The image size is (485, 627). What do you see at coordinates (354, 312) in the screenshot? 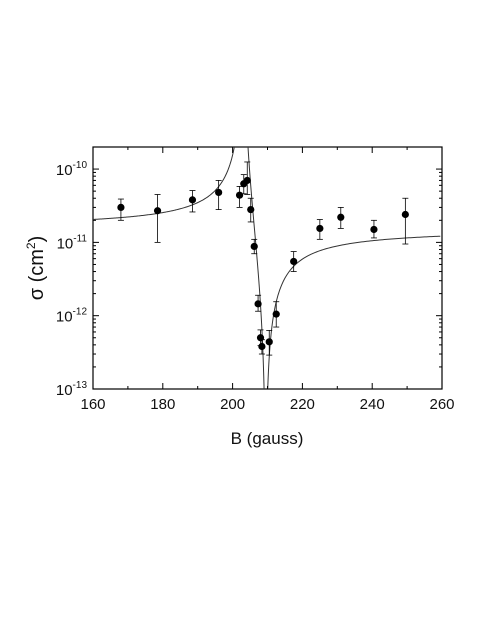
I see `fit-curve-right-branch` at bounding box center [354, 312].